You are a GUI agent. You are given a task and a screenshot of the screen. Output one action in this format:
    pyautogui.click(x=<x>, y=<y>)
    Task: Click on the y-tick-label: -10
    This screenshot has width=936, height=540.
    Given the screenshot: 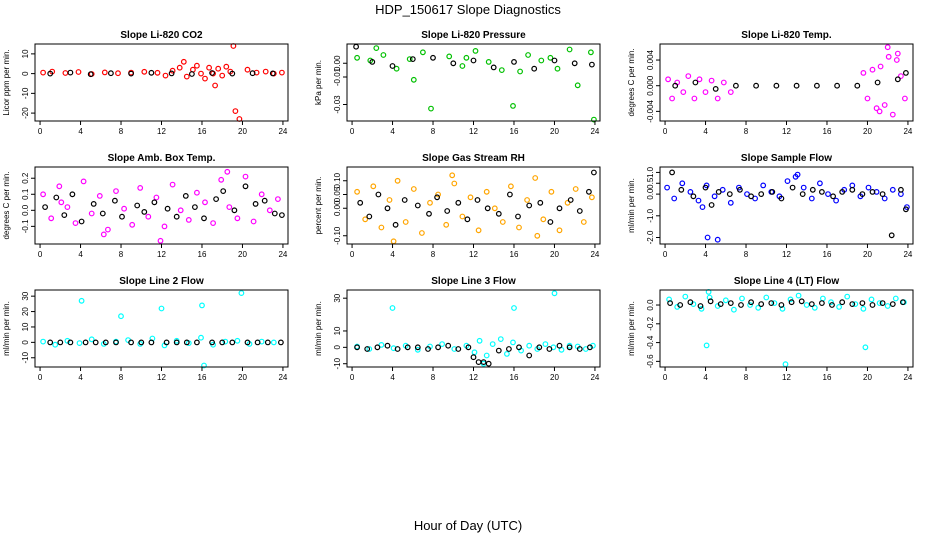 What is the action you would take?
    pyautogui.click(x=25, y=357)
    